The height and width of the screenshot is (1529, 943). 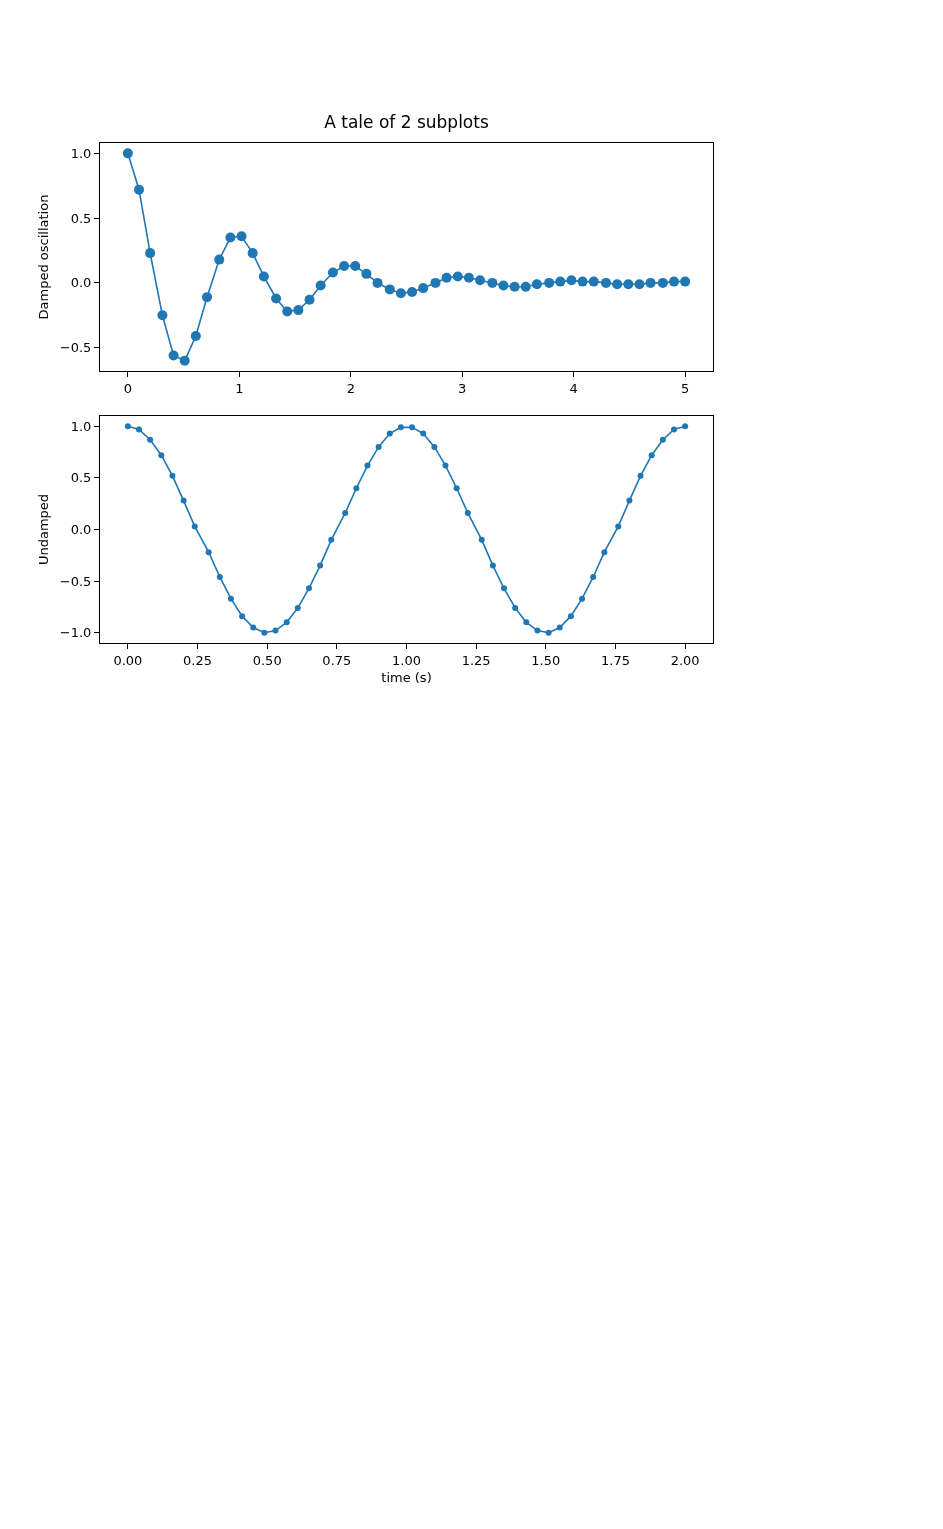 What do you see at coordinates (406, 678) in the screenshot?
I see `x-axis-title: time (s)` at bounding box center [406, 678].